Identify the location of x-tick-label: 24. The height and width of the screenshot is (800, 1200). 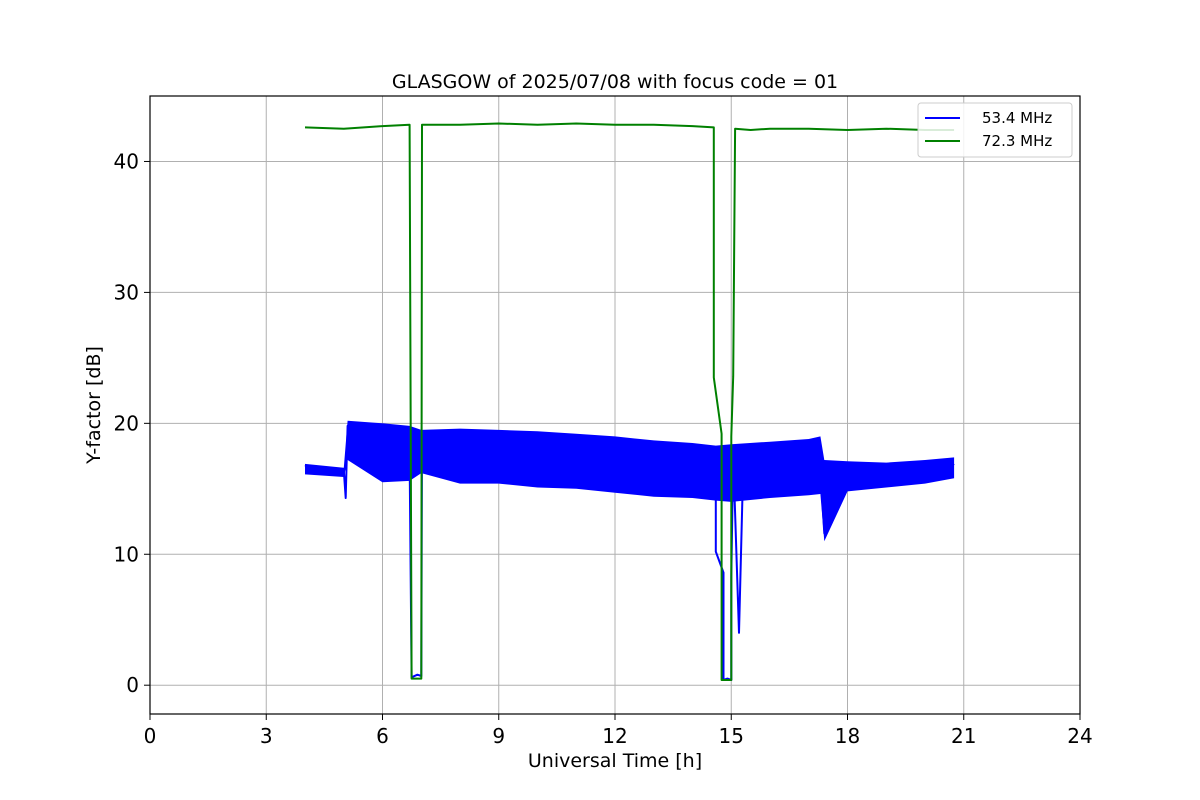
(1079, 736).